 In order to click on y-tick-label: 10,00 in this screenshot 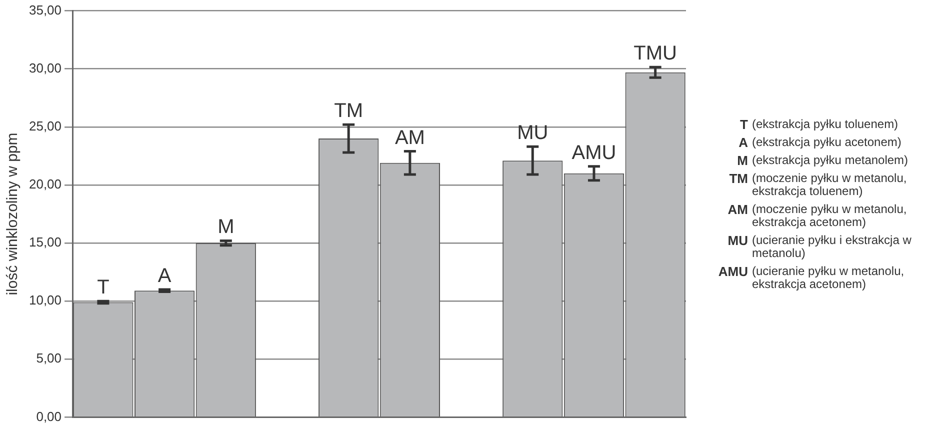, I will do `click(45, 300)`.